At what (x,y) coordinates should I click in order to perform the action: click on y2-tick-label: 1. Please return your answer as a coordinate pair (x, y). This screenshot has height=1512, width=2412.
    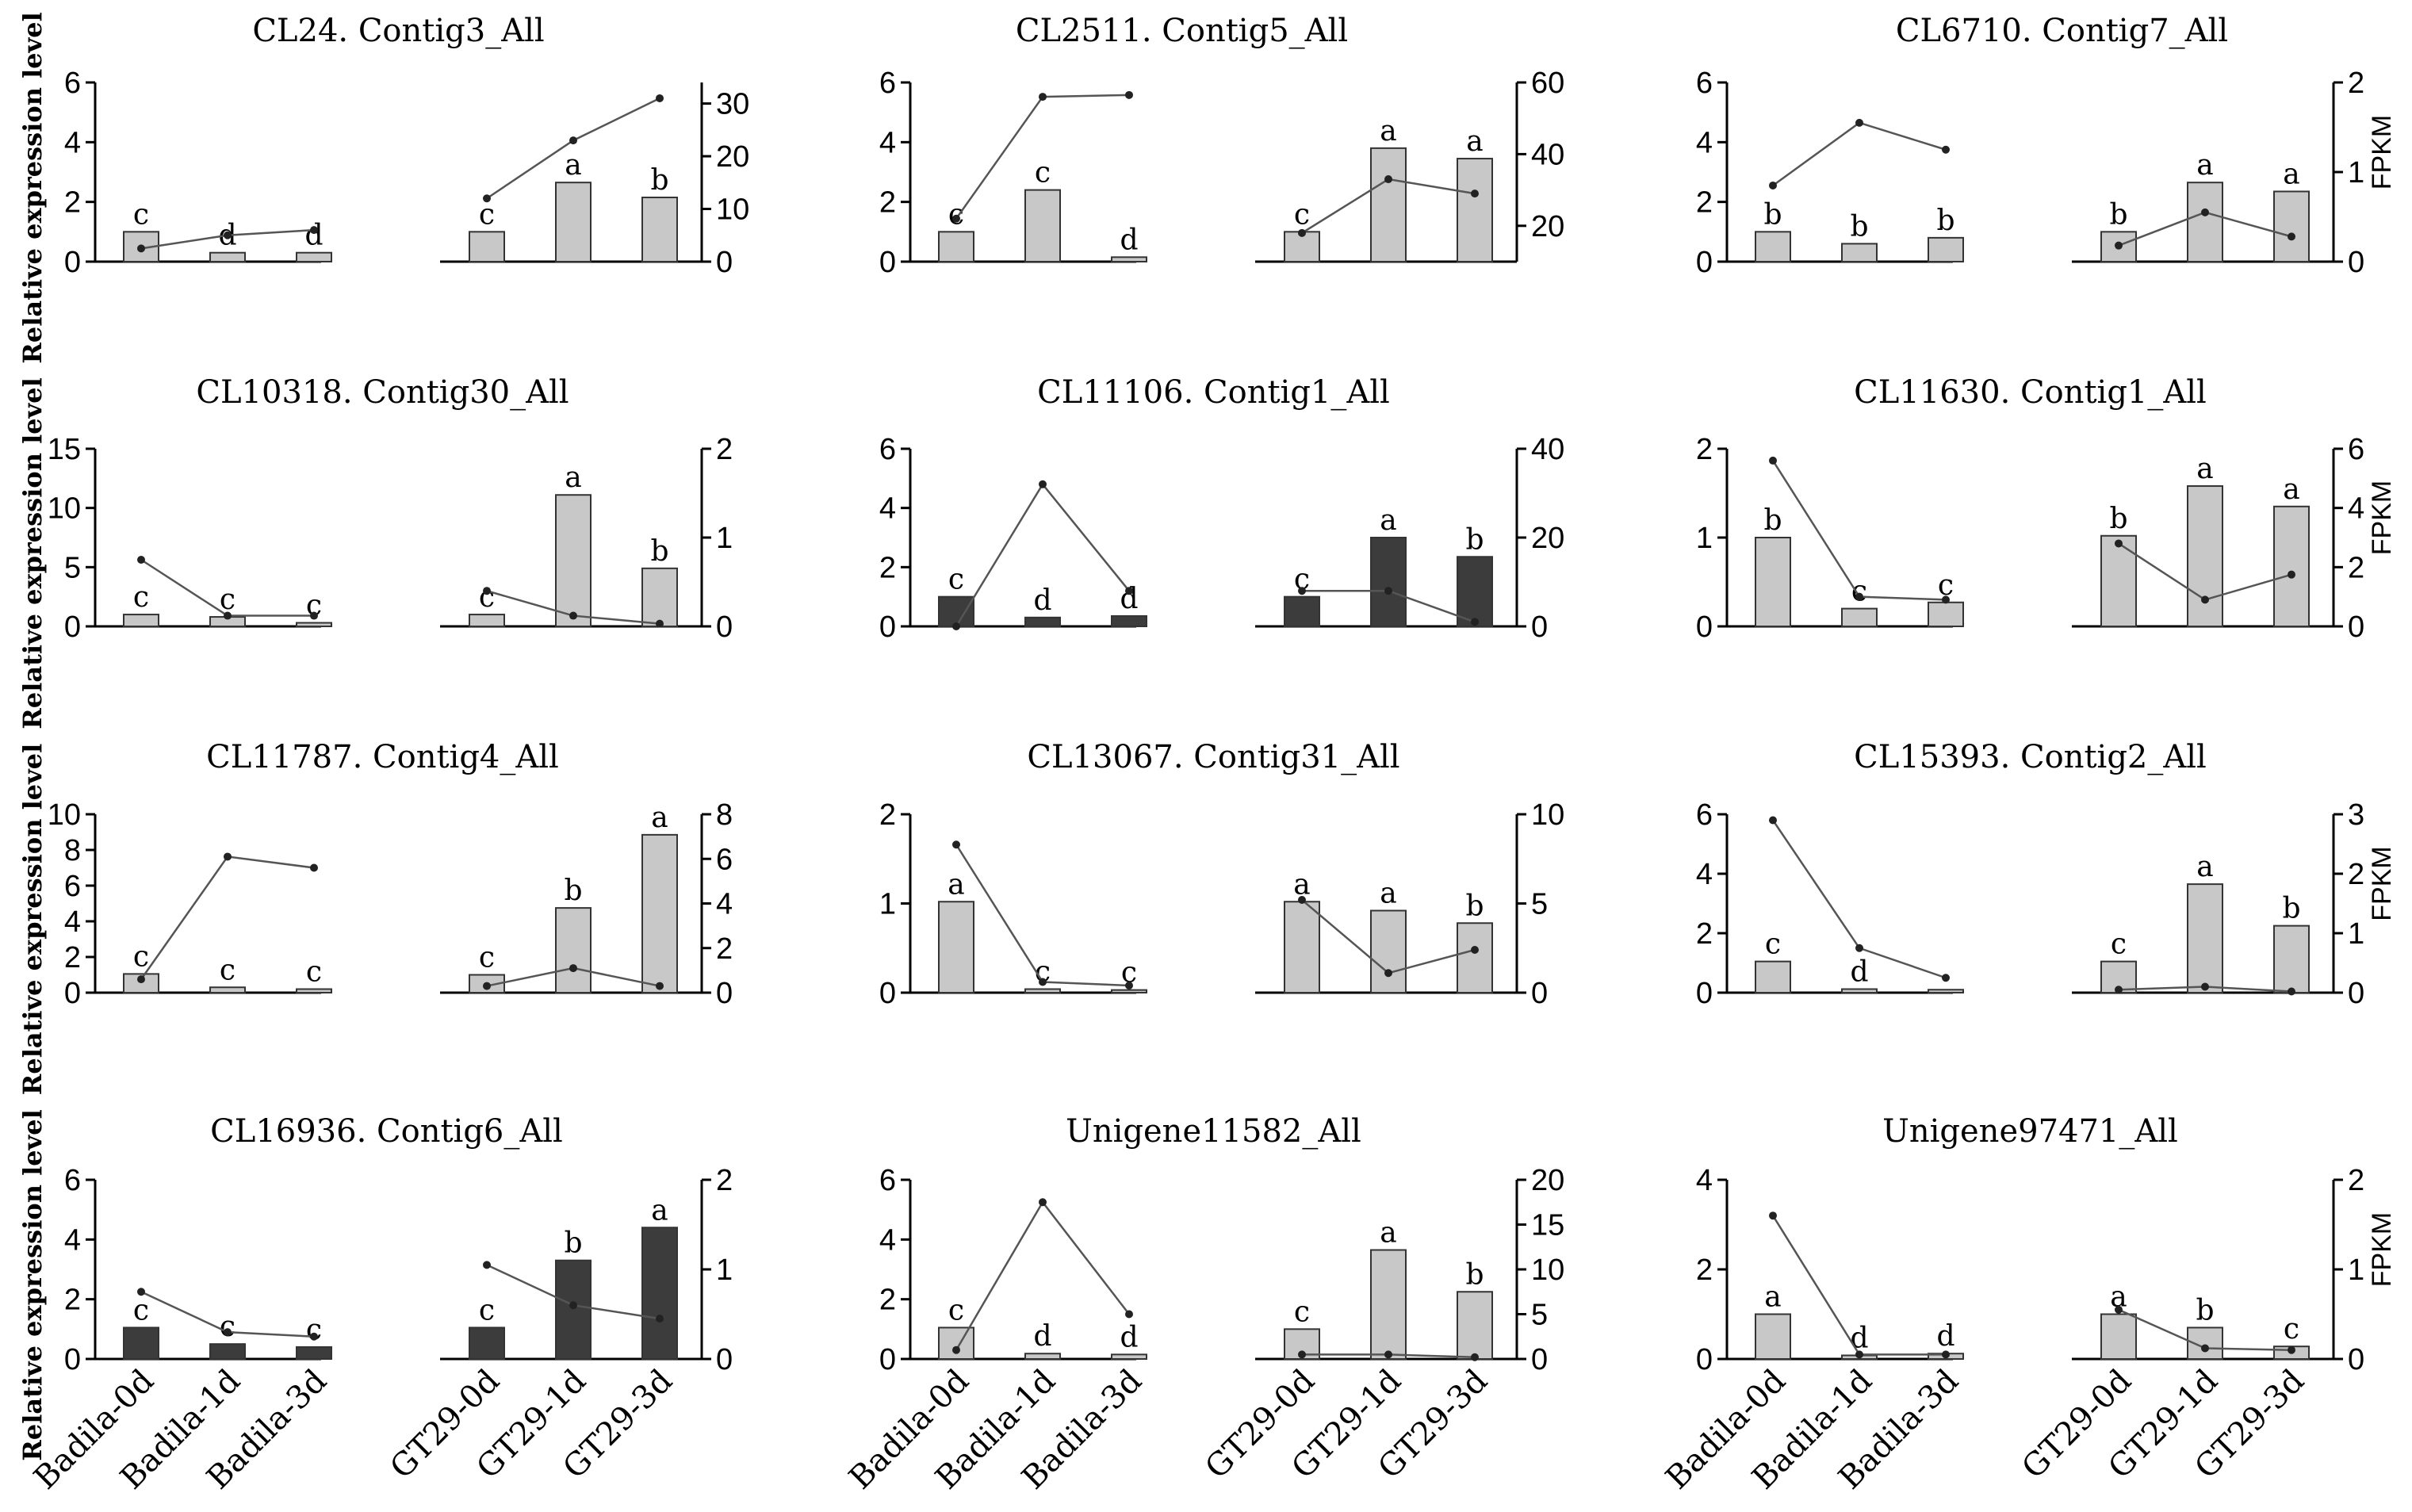
    Looking at the image, I should click on (724, 1270).